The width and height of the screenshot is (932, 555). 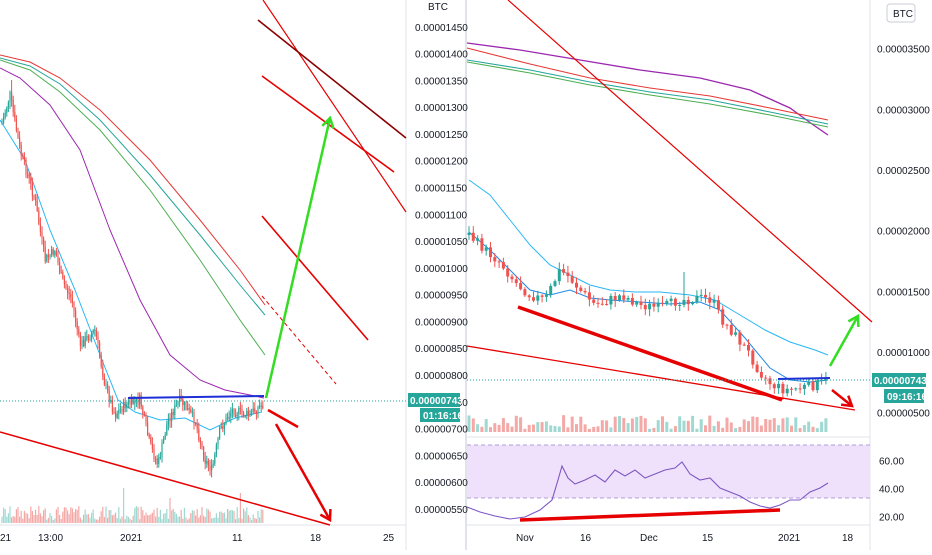 I want to click on left-lower-trendline, so click(x=165, y=478).